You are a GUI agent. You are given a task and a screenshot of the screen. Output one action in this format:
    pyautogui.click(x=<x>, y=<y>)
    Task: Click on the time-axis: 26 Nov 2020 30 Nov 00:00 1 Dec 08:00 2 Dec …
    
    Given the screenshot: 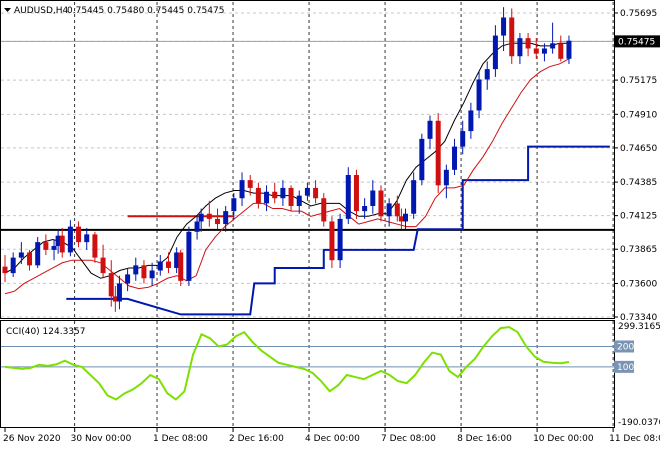 What is the action you would take?
    pyautogui.click(x=331, y=436)
    